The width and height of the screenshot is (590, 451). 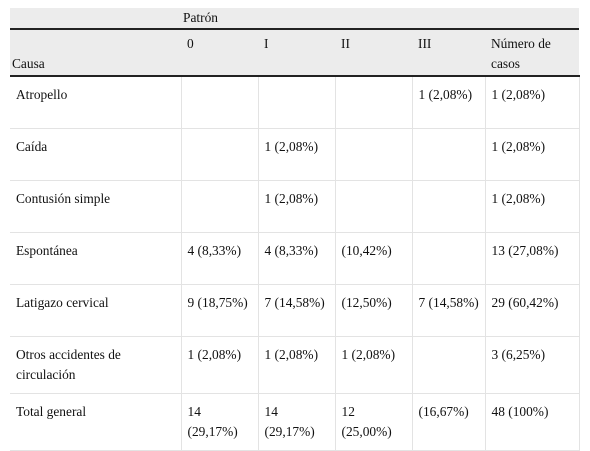 I want to click on table-row: Atropello 1 (2,08%) 1 (2,08%), so click(x=295, y=102).